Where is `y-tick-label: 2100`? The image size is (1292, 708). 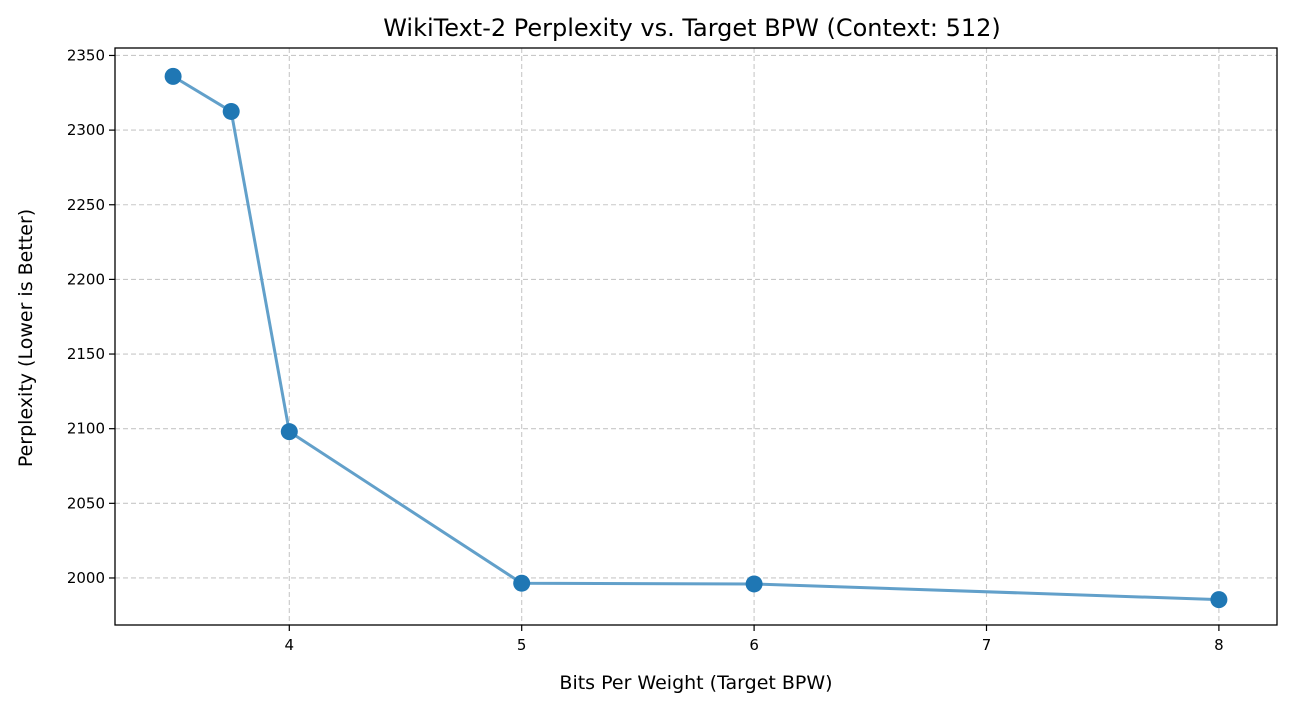 y-tick-label: 2100 is located at coordinates (86, 429).